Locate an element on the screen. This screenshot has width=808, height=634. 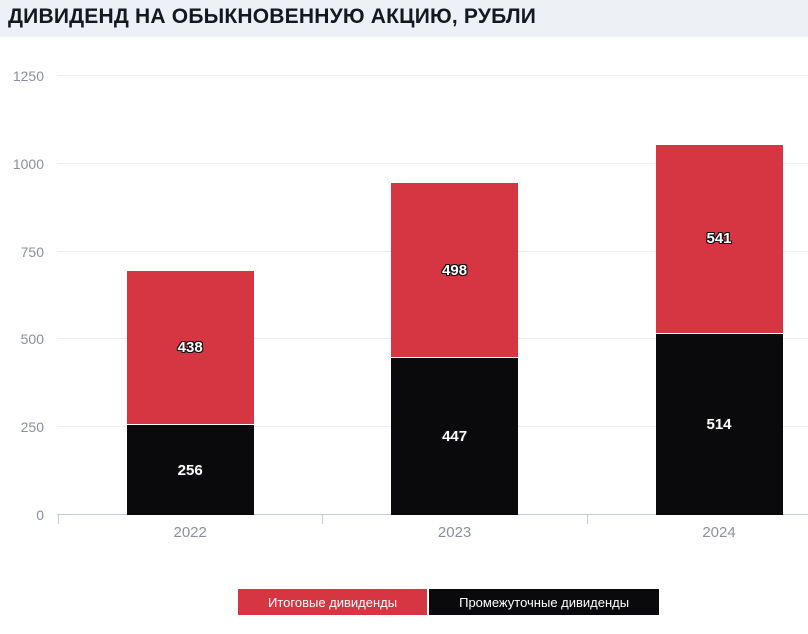
bar-value-label: 447 is located at coordinates (455, 436).